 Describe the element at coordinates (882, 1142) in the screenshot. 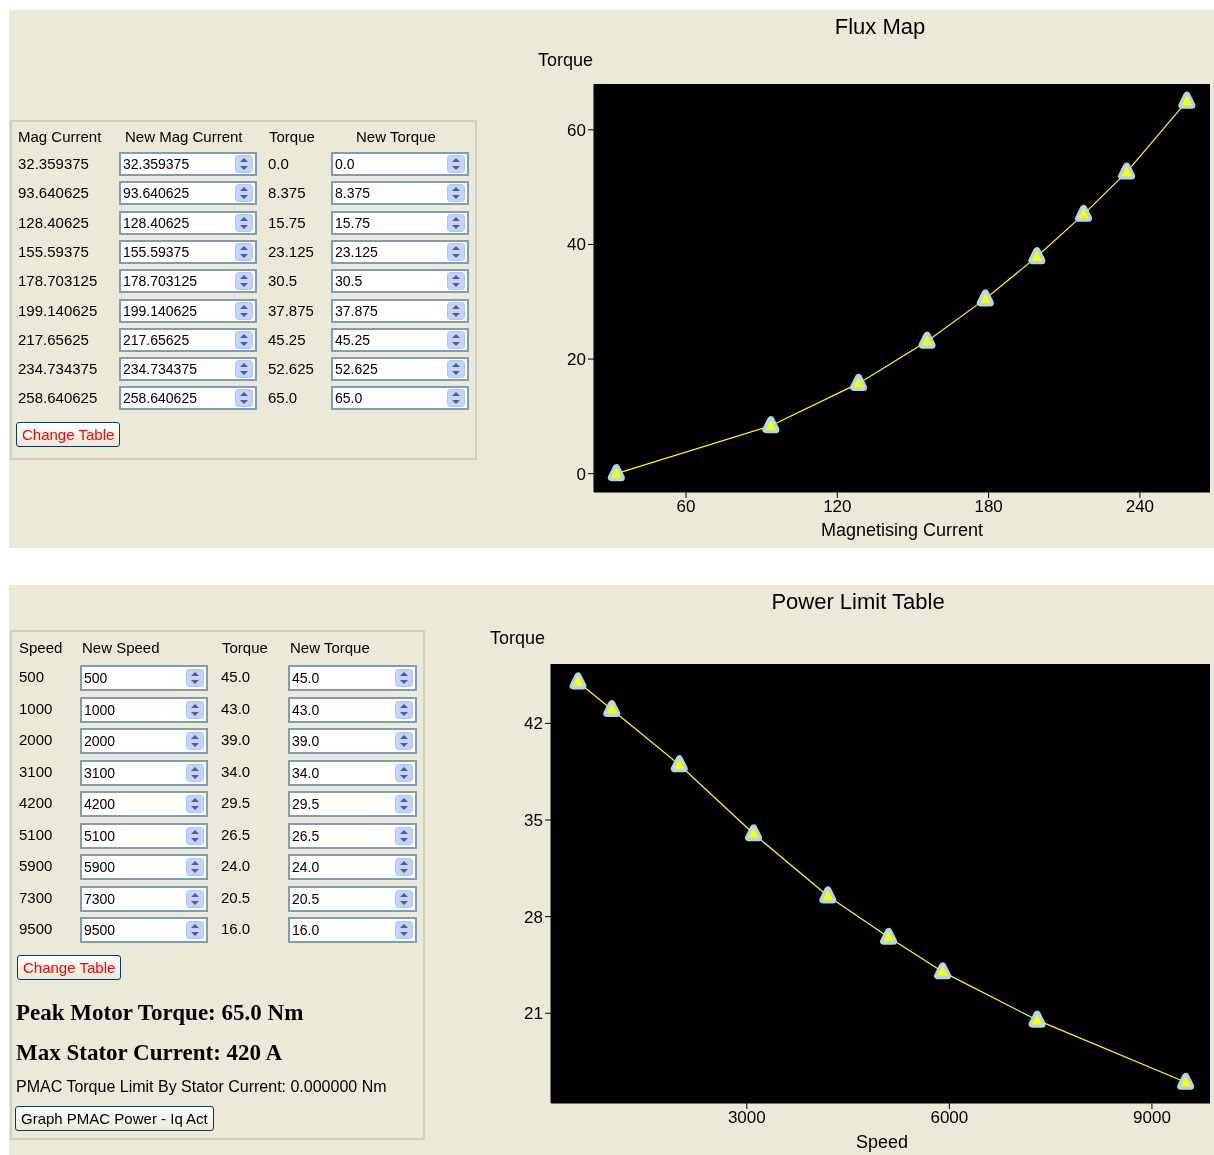

I see `x-axis-title: Speed` at that location.